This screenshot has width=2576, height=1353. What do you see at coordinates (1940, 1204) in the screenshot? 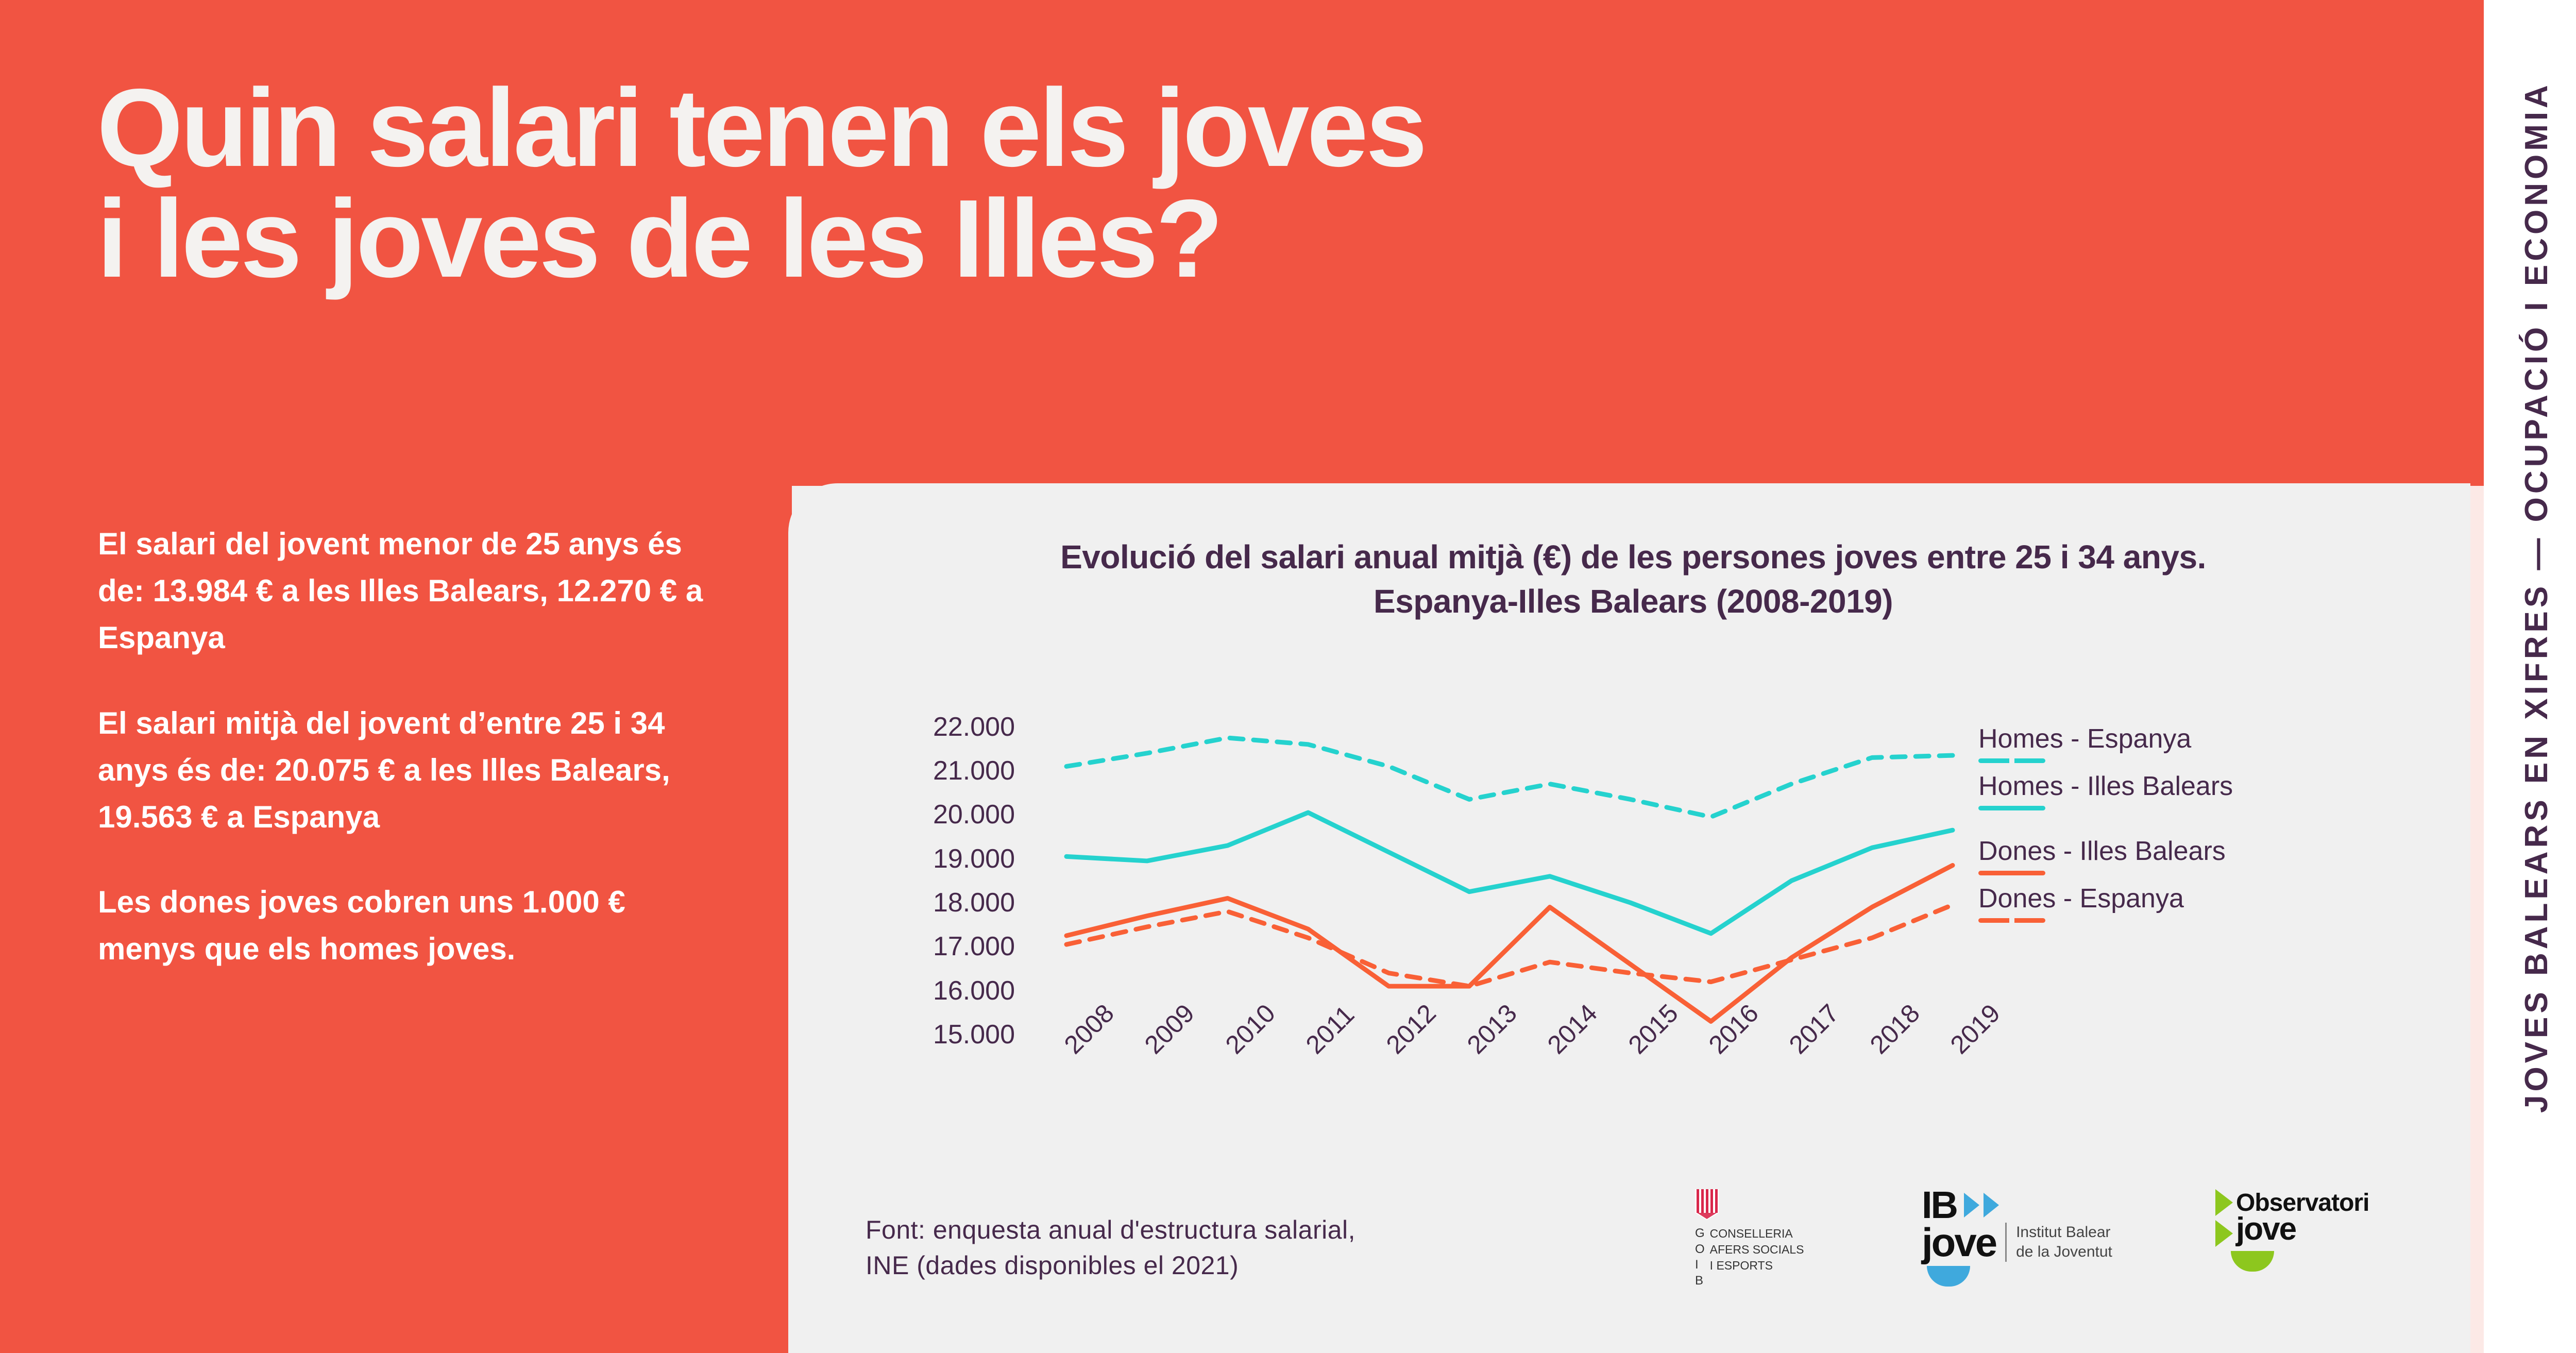
I see `ibjove-mark-ib: IB` at bounding box center [1940, 1204].